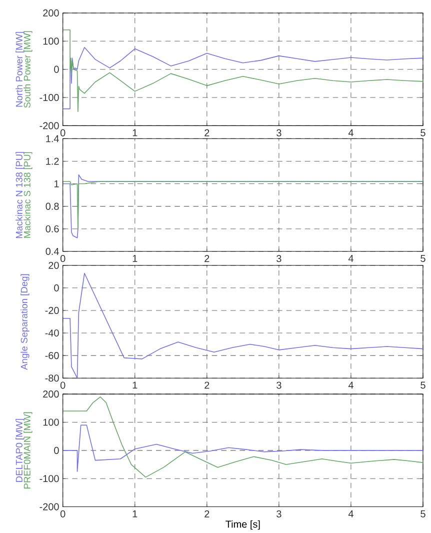 This screenshot has height=533, width=431. What do you see at coordinates (20, 195) in the screenshot?
I see `text: Mackinac N 138 [PU]` at bounding box center [20, 195].